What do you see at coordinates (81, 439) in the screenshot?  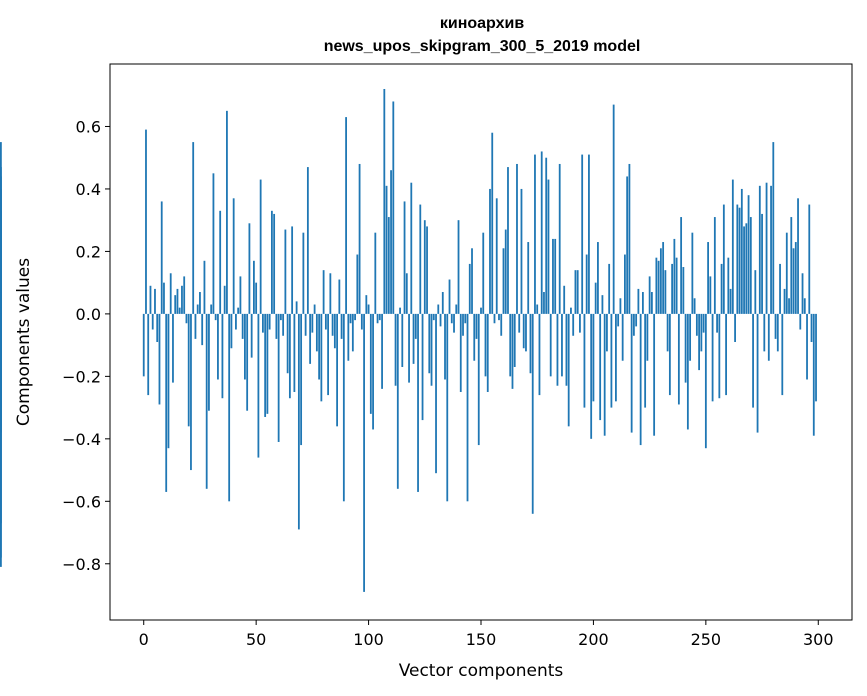 I see `y-tick-label: −0.4` at bounding box center [81, 439].